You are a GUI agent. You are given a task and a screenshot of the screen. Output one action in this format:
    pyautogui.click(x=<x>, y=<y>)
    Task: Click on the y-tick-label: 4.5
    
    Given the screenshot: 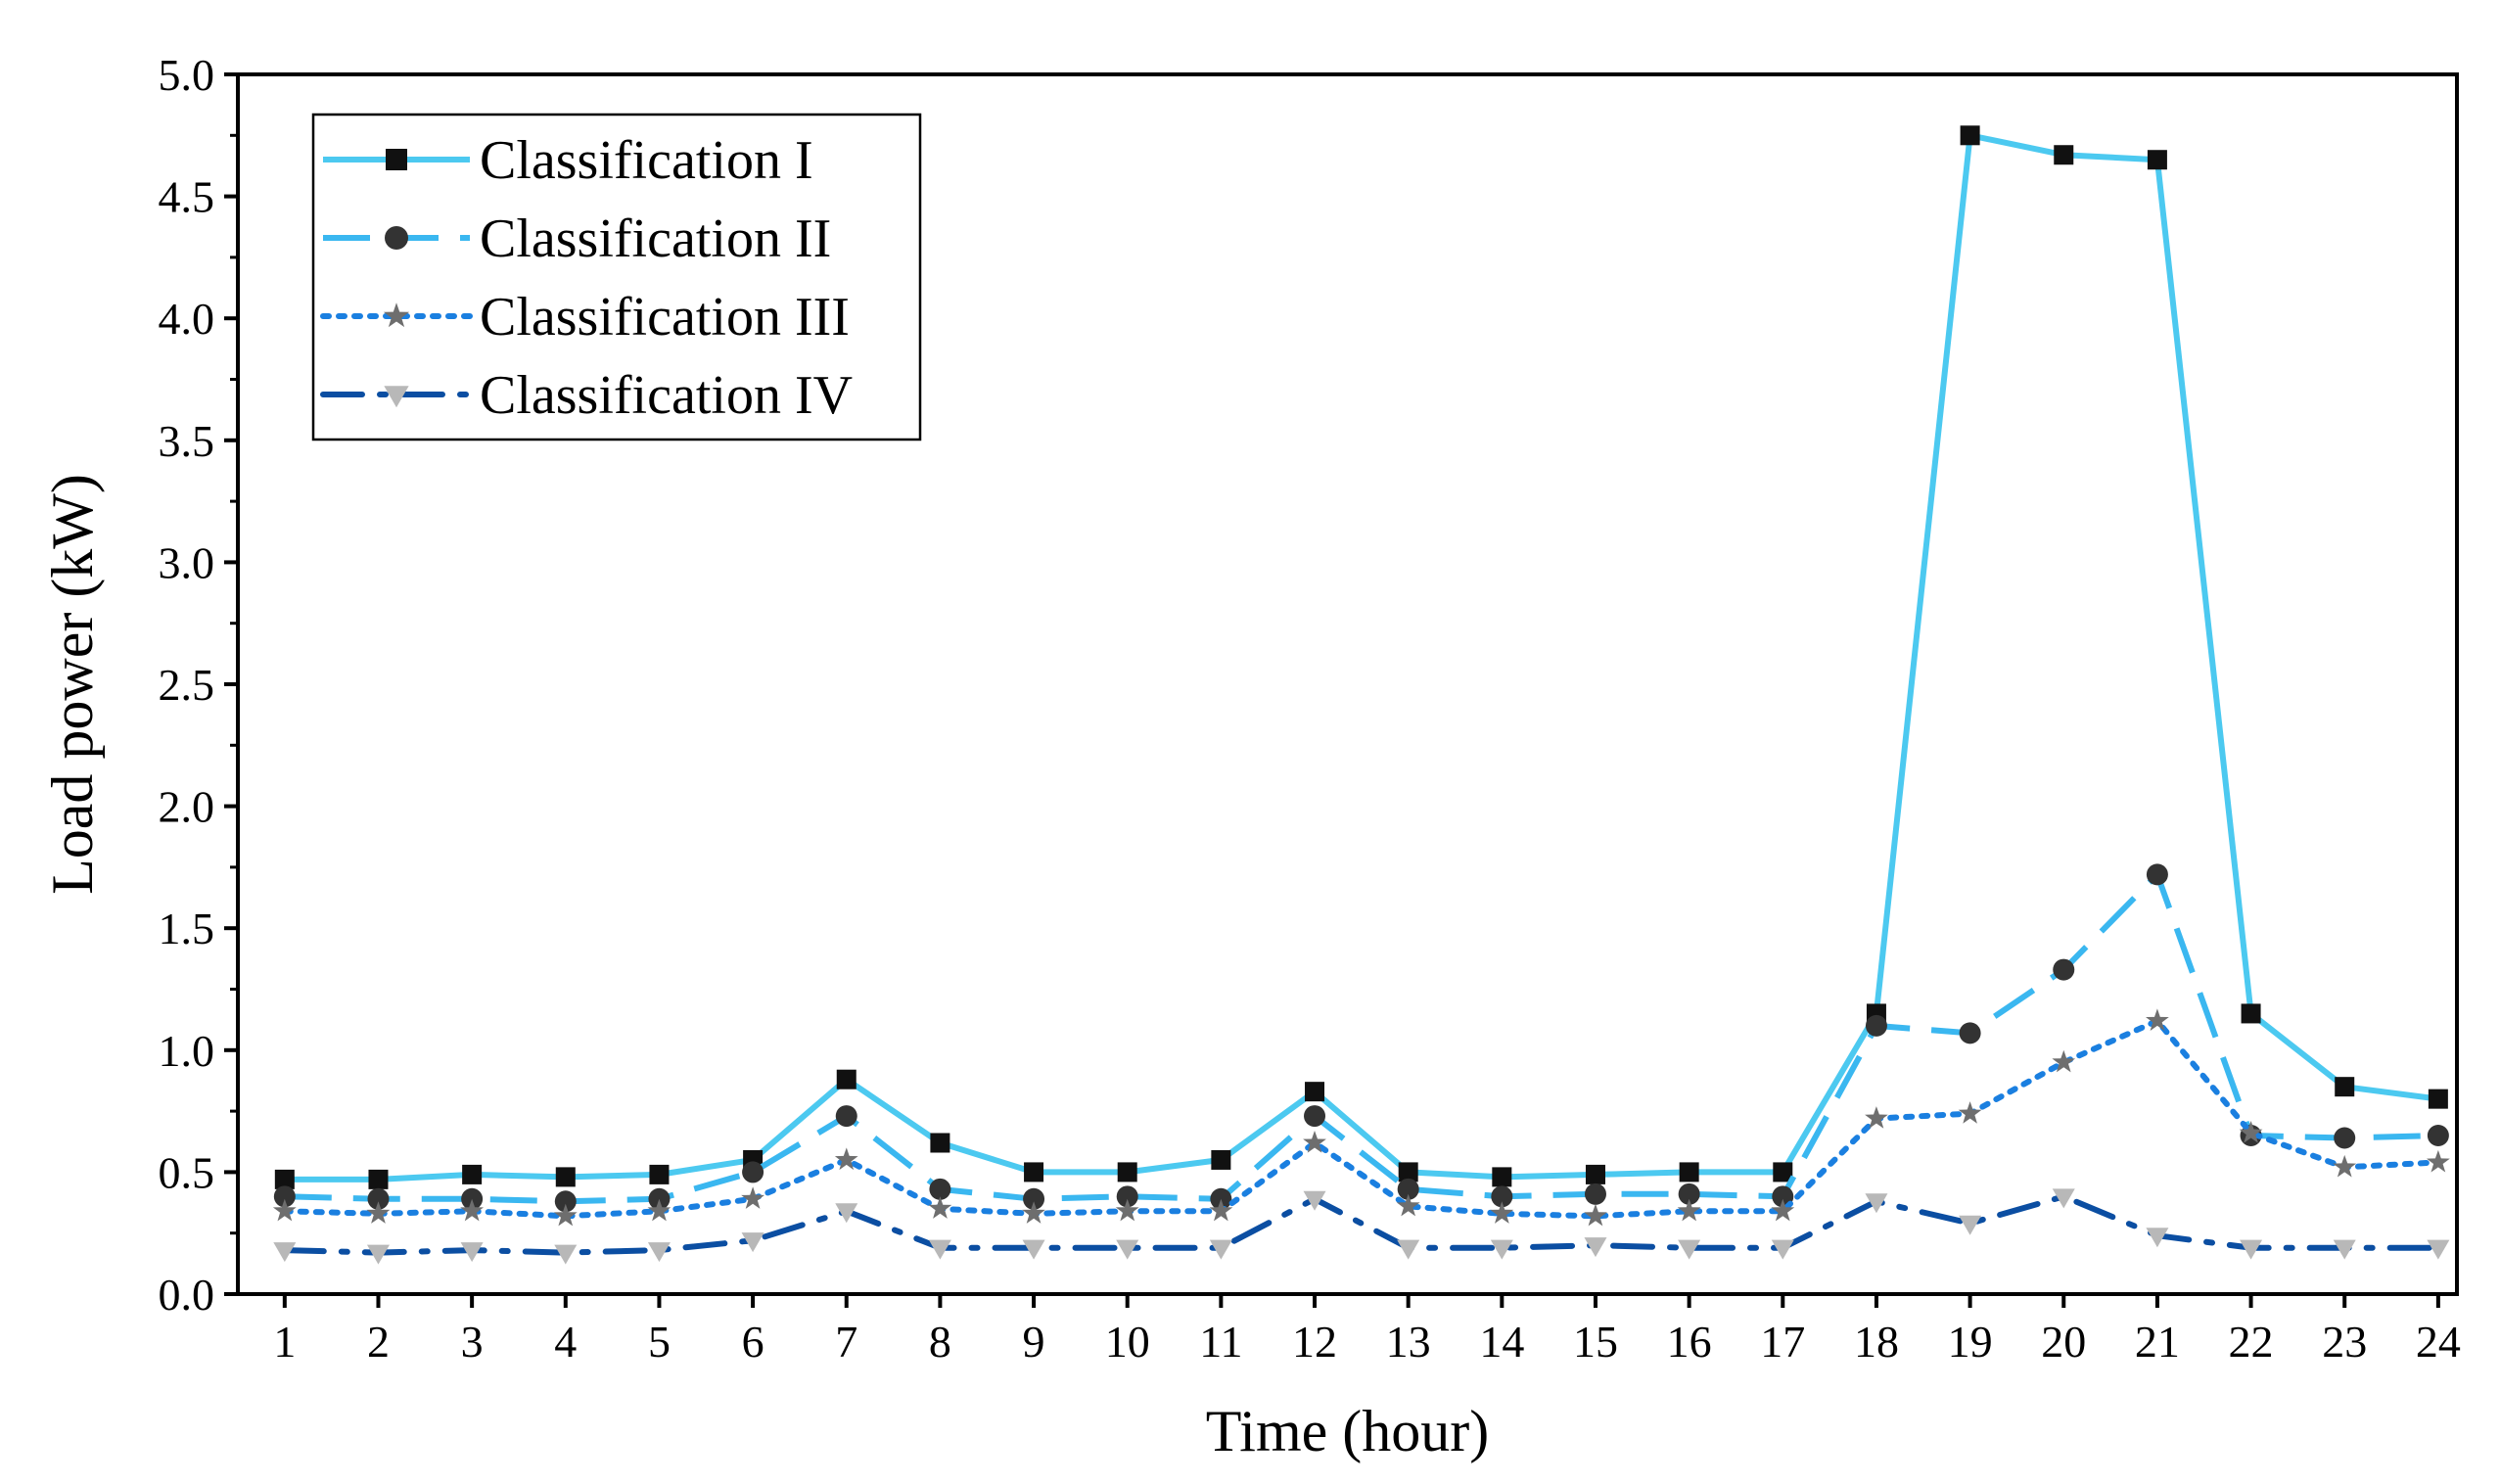 What is the action you would take?
    pyautogui.click(x=187, y=197)
    